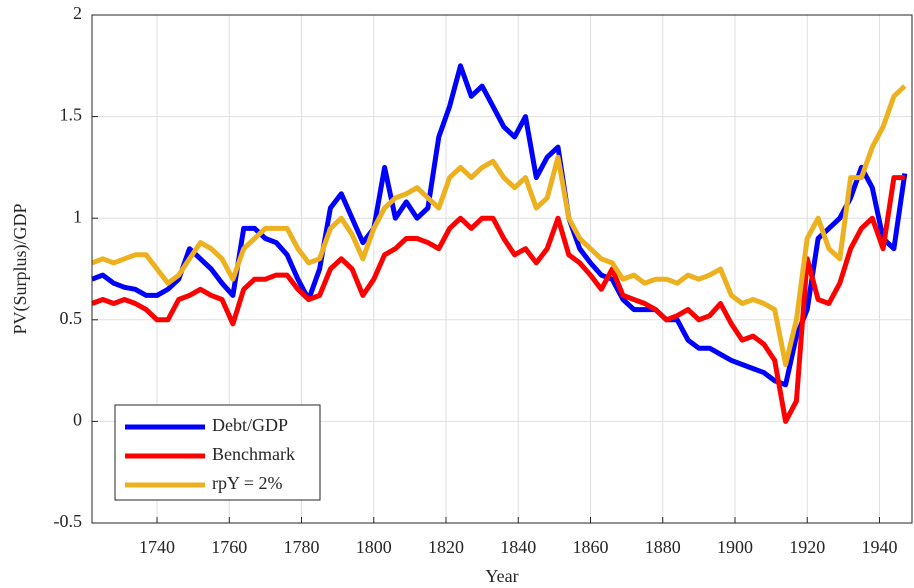 The width and height of the screenshot is (914, 588). What do you see at coordinates (253, 454) in the screenshot?
I see `legend-label: Benchmark` at bounding box center [253, 454].